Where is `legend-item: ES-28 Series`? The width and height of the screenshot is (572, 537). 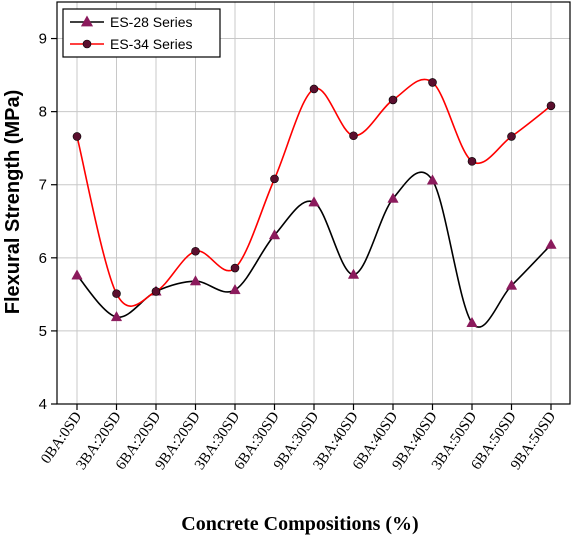 legend-item: ES-28 Series is located at coordinates (131, 22).